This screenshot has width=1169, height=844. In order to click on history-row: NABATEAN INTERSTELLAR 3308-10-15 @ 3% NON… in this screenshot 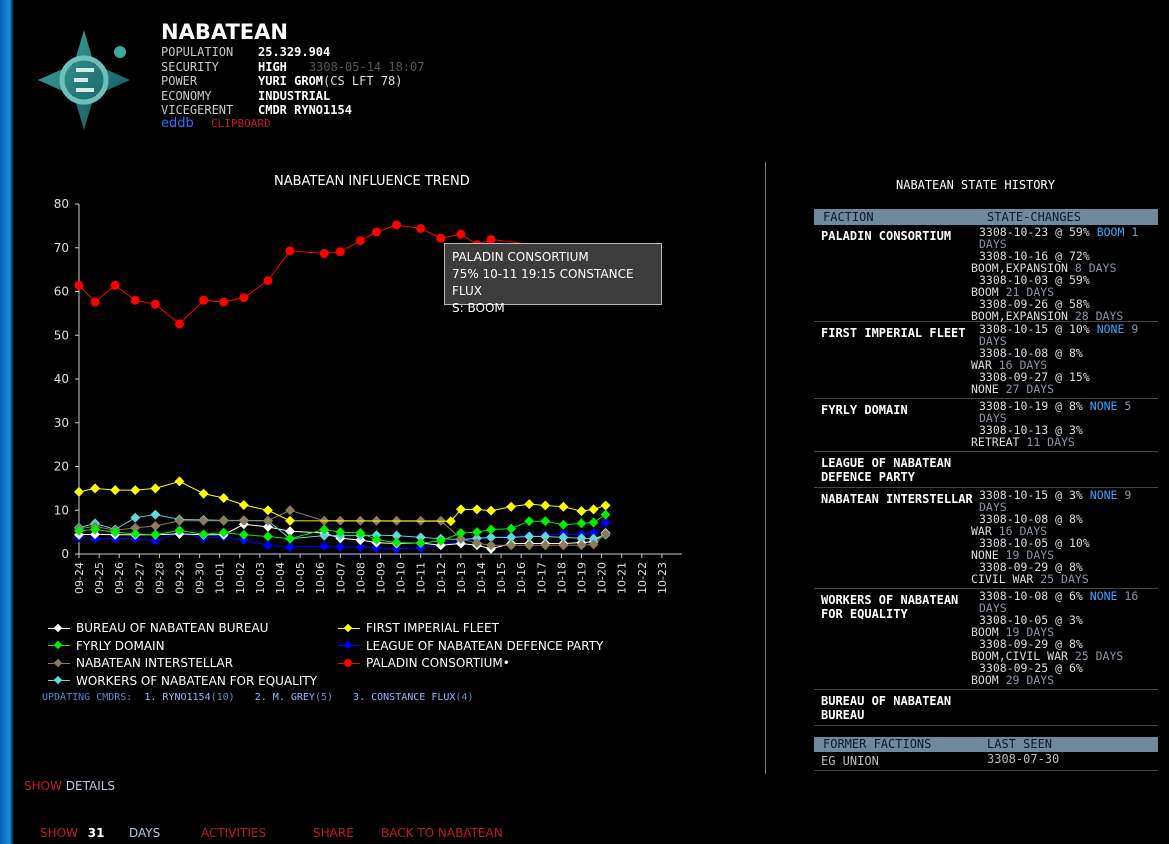, I will do `click(986, 538)`.